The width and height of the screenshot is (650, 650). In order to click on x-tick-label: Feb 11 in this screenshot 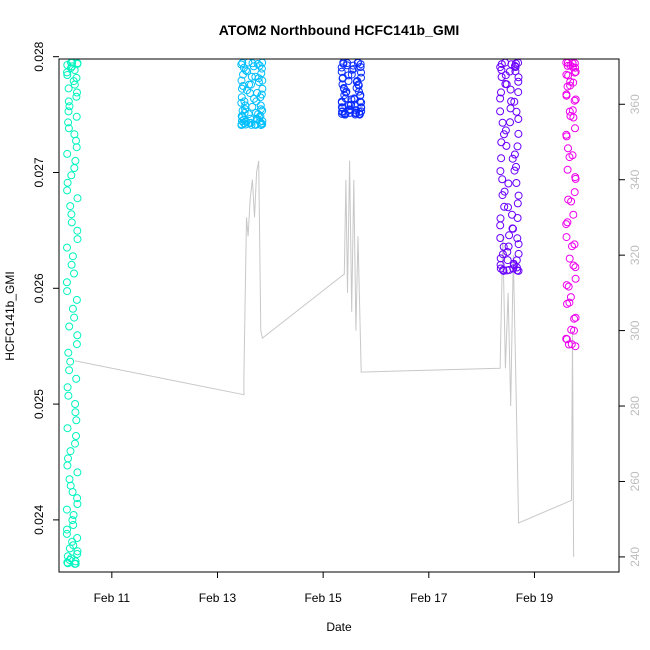, I will do `click(112, 598)`.